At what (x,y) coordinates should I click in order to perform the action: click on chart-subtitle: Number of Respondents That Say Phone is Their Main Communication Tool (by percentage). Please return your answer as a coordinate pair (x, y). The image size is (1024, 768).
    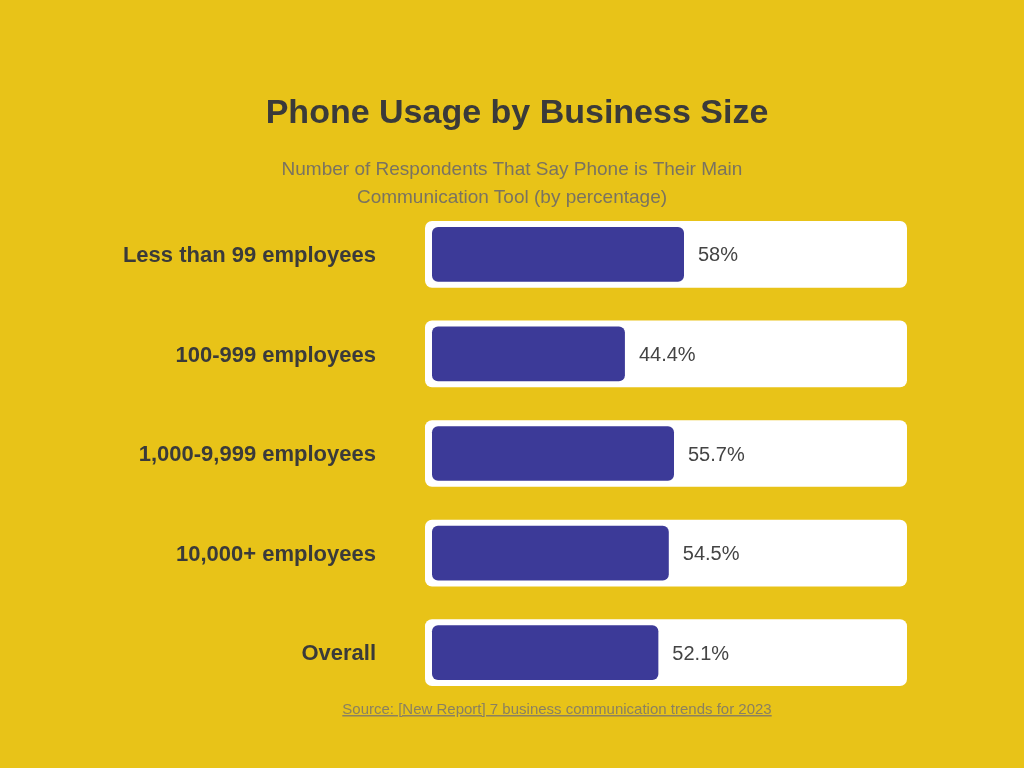
    Looking at the image, I should click on (512, 182).